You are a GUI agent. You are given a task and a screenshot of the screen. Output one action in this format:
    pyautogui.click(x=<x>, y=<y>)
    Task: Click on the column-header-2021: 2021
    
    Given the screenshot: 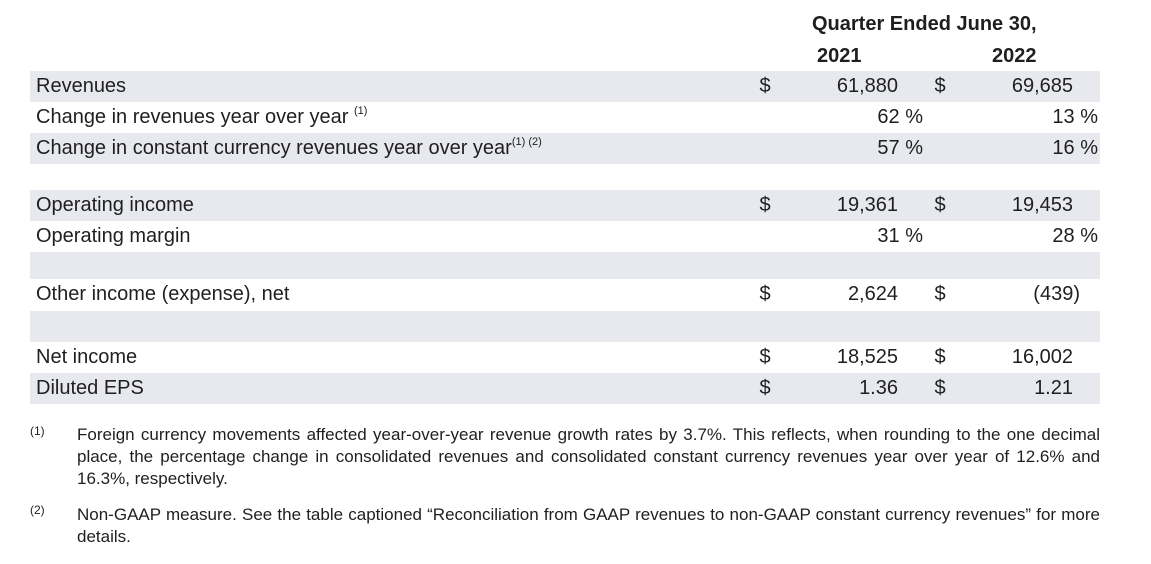 What is the action you would take?
    pyautogui.click(x=839, y=56)
    